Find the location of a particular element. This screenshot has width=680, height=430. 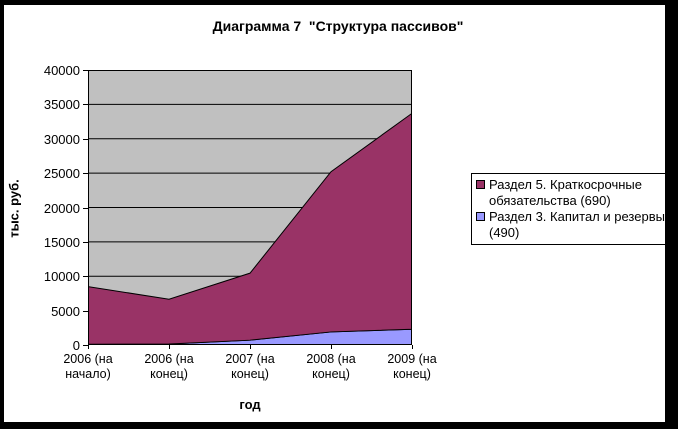

y-tick-label: 30000 is located at coordinates (61, 139).